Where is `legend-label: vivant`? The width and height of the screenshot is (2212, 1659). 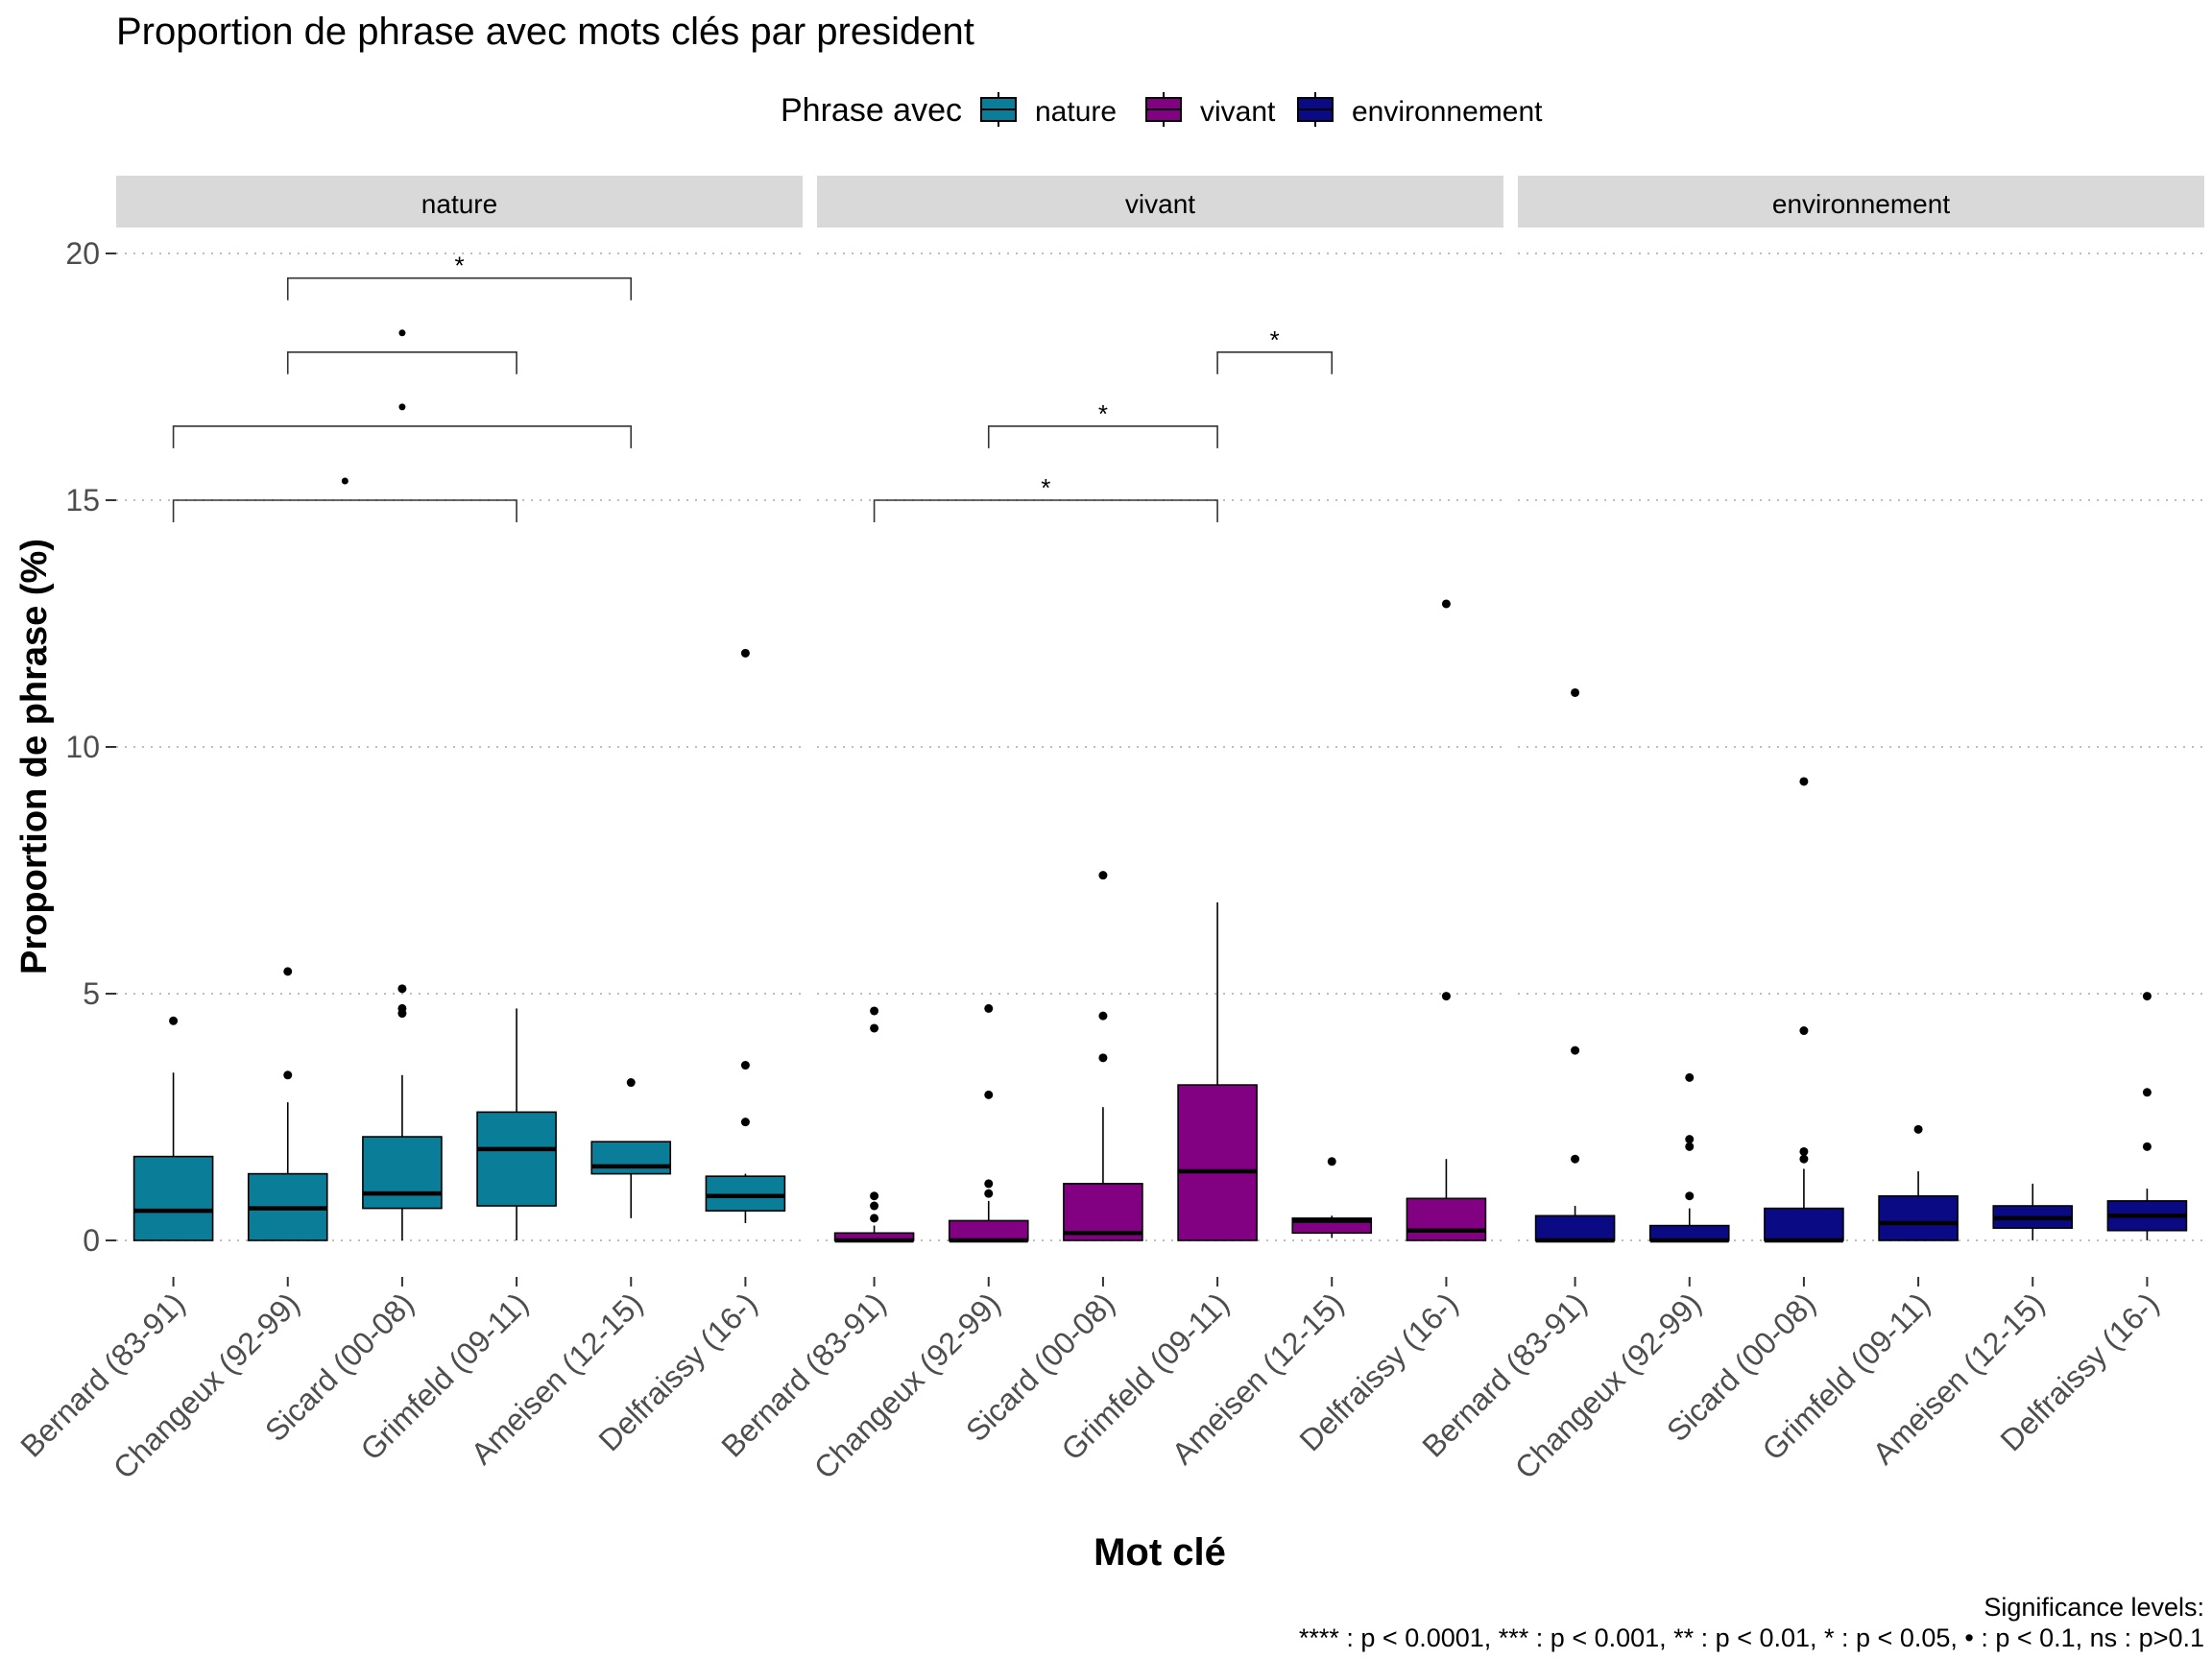
legend-label: vivant is located at coordinates (1238, 112).